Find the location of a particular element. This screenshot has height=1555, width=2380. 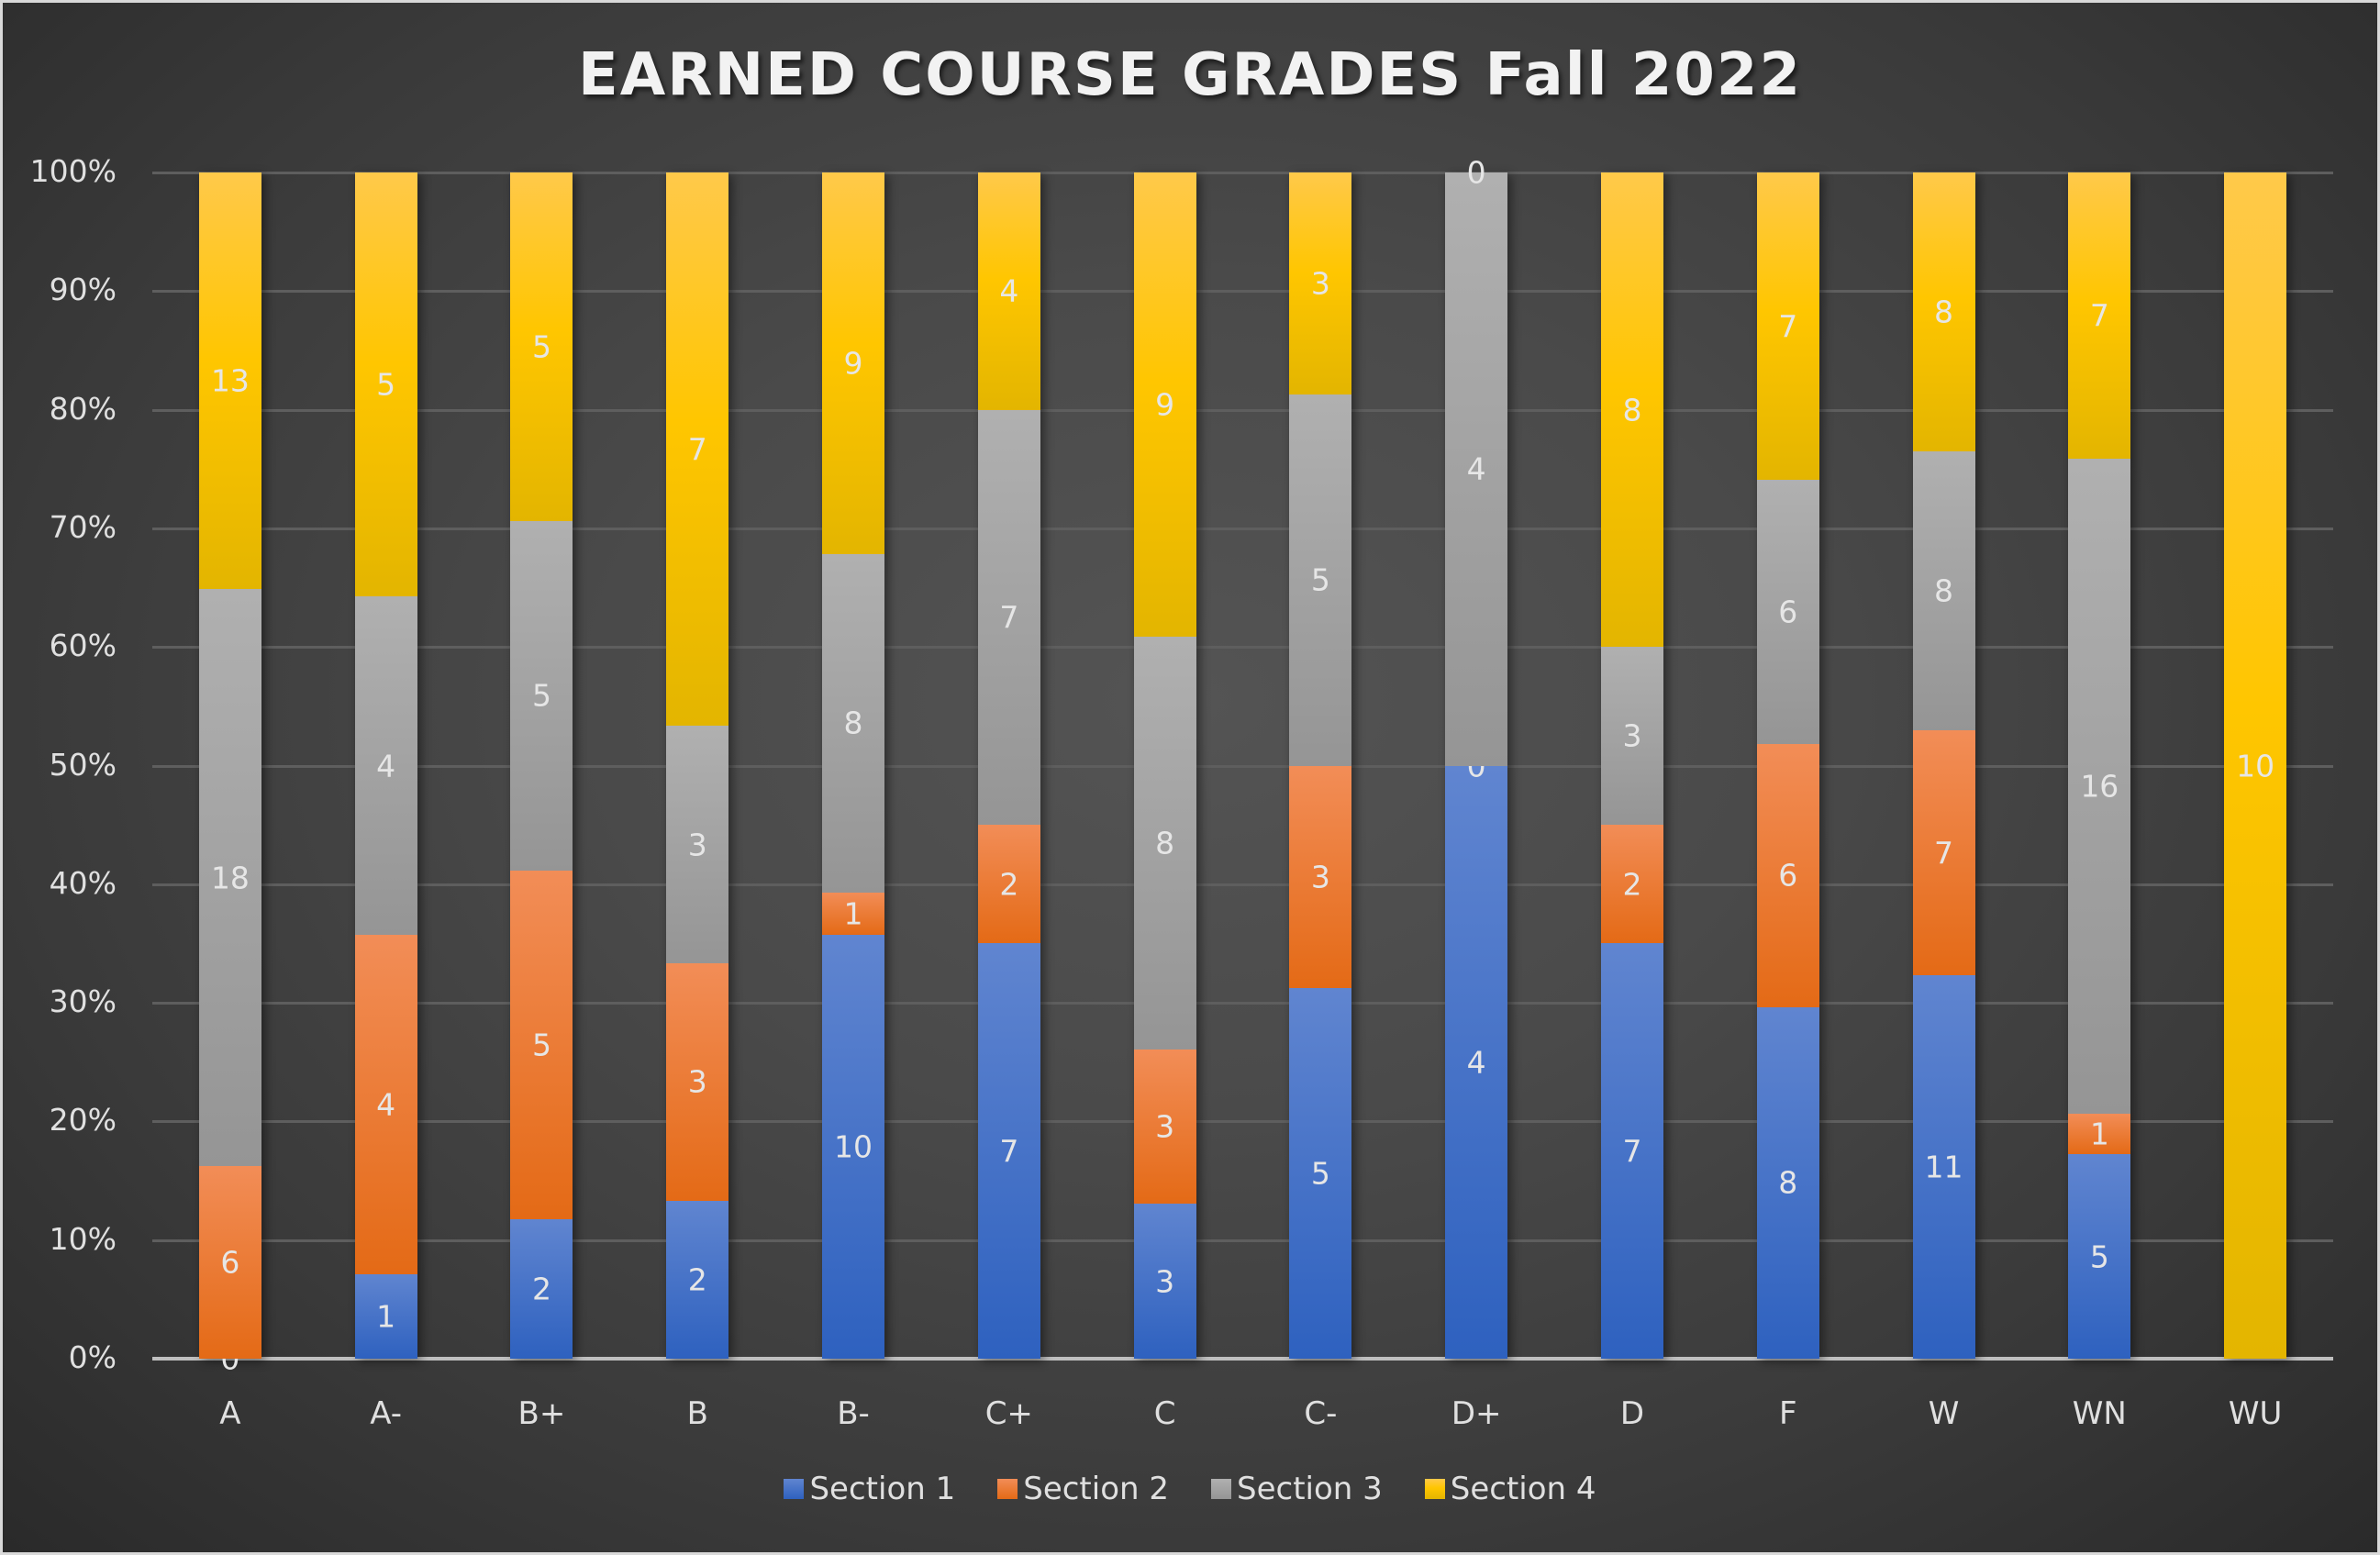

y-tick-label: 90% is located at coordinates (83, 290).